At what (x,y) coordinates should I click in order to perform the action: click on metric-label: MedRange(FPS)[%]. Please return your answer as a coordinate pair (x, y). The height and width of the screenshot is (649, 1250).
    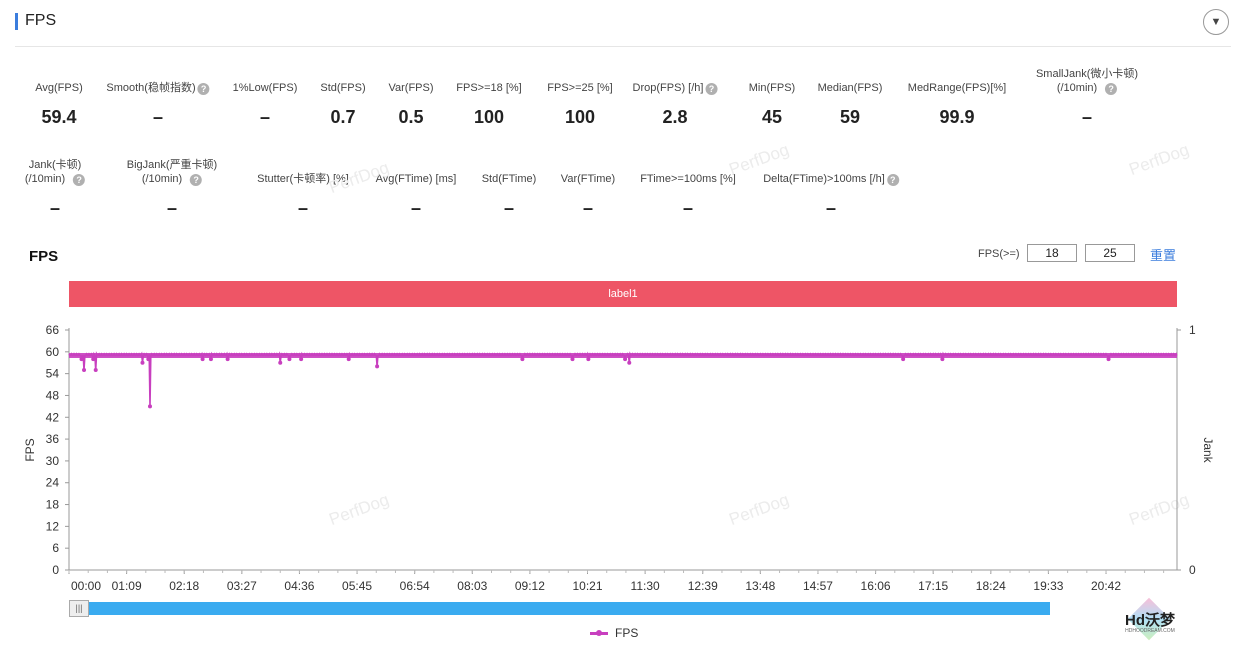
    Looking at the image, I should click on (957, 88).